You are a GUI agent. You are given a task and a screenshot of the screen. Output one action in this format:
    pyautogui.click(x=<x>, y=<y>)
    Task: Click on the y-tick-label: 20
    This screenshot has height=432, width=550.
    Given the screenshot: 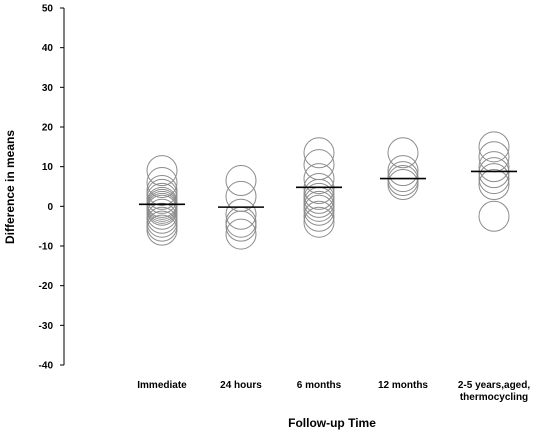 What is the action you would take?
    pyautogui.click(x=48, y=128)
    